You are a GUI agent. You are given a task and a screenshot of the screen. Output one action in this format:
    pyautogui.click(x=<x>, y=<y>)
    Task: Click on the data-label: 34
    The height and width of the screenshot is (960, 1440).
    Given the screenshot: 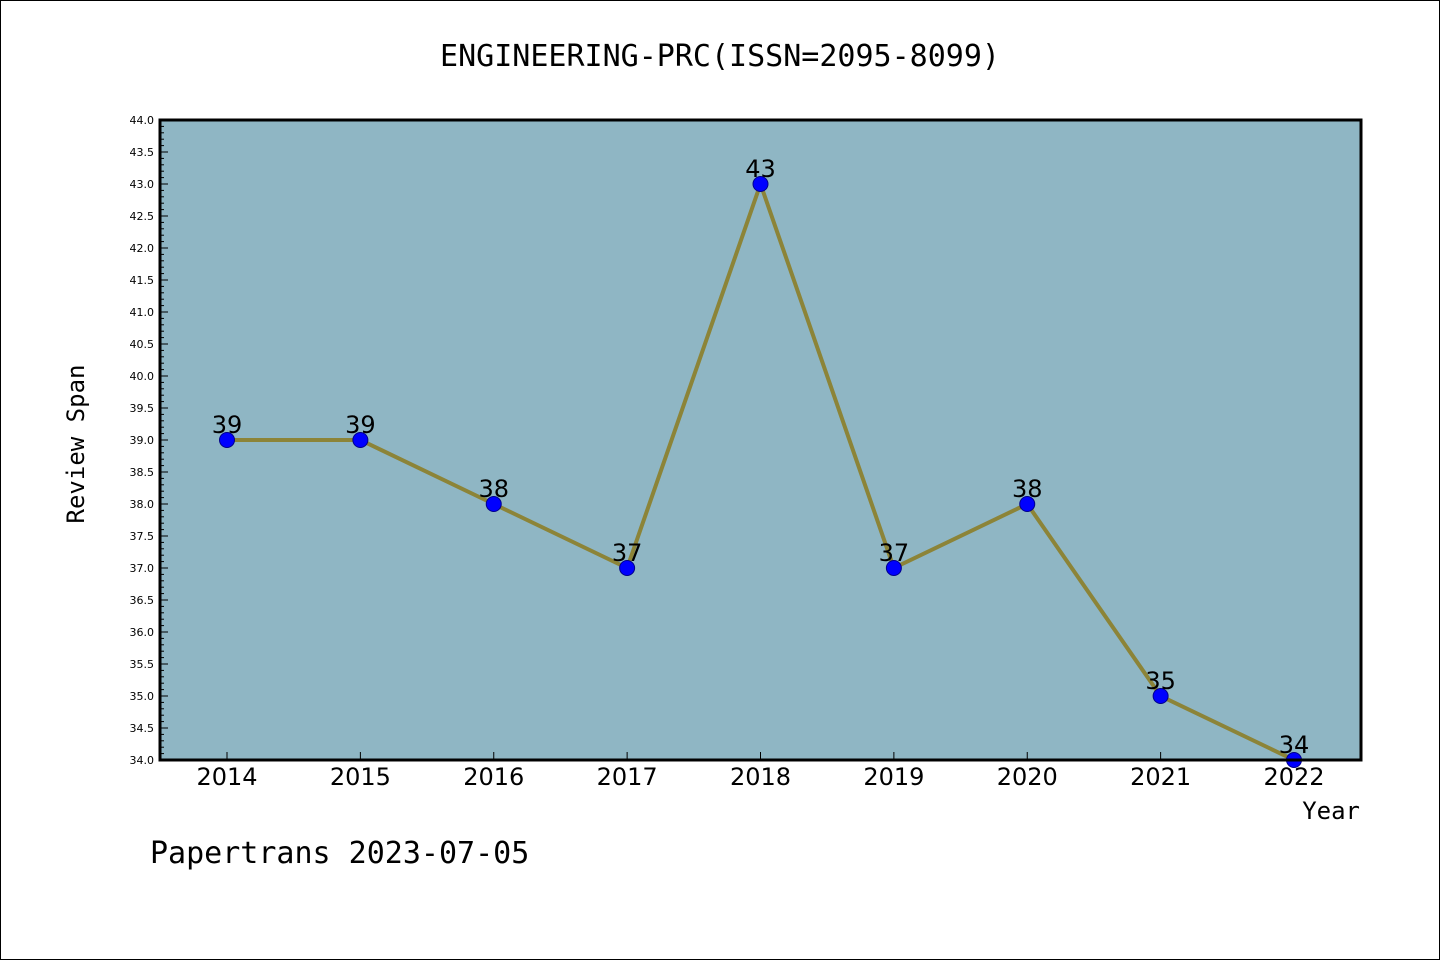 What is the action you would take?
    pyautogui.click(x=1294, y=745)
    